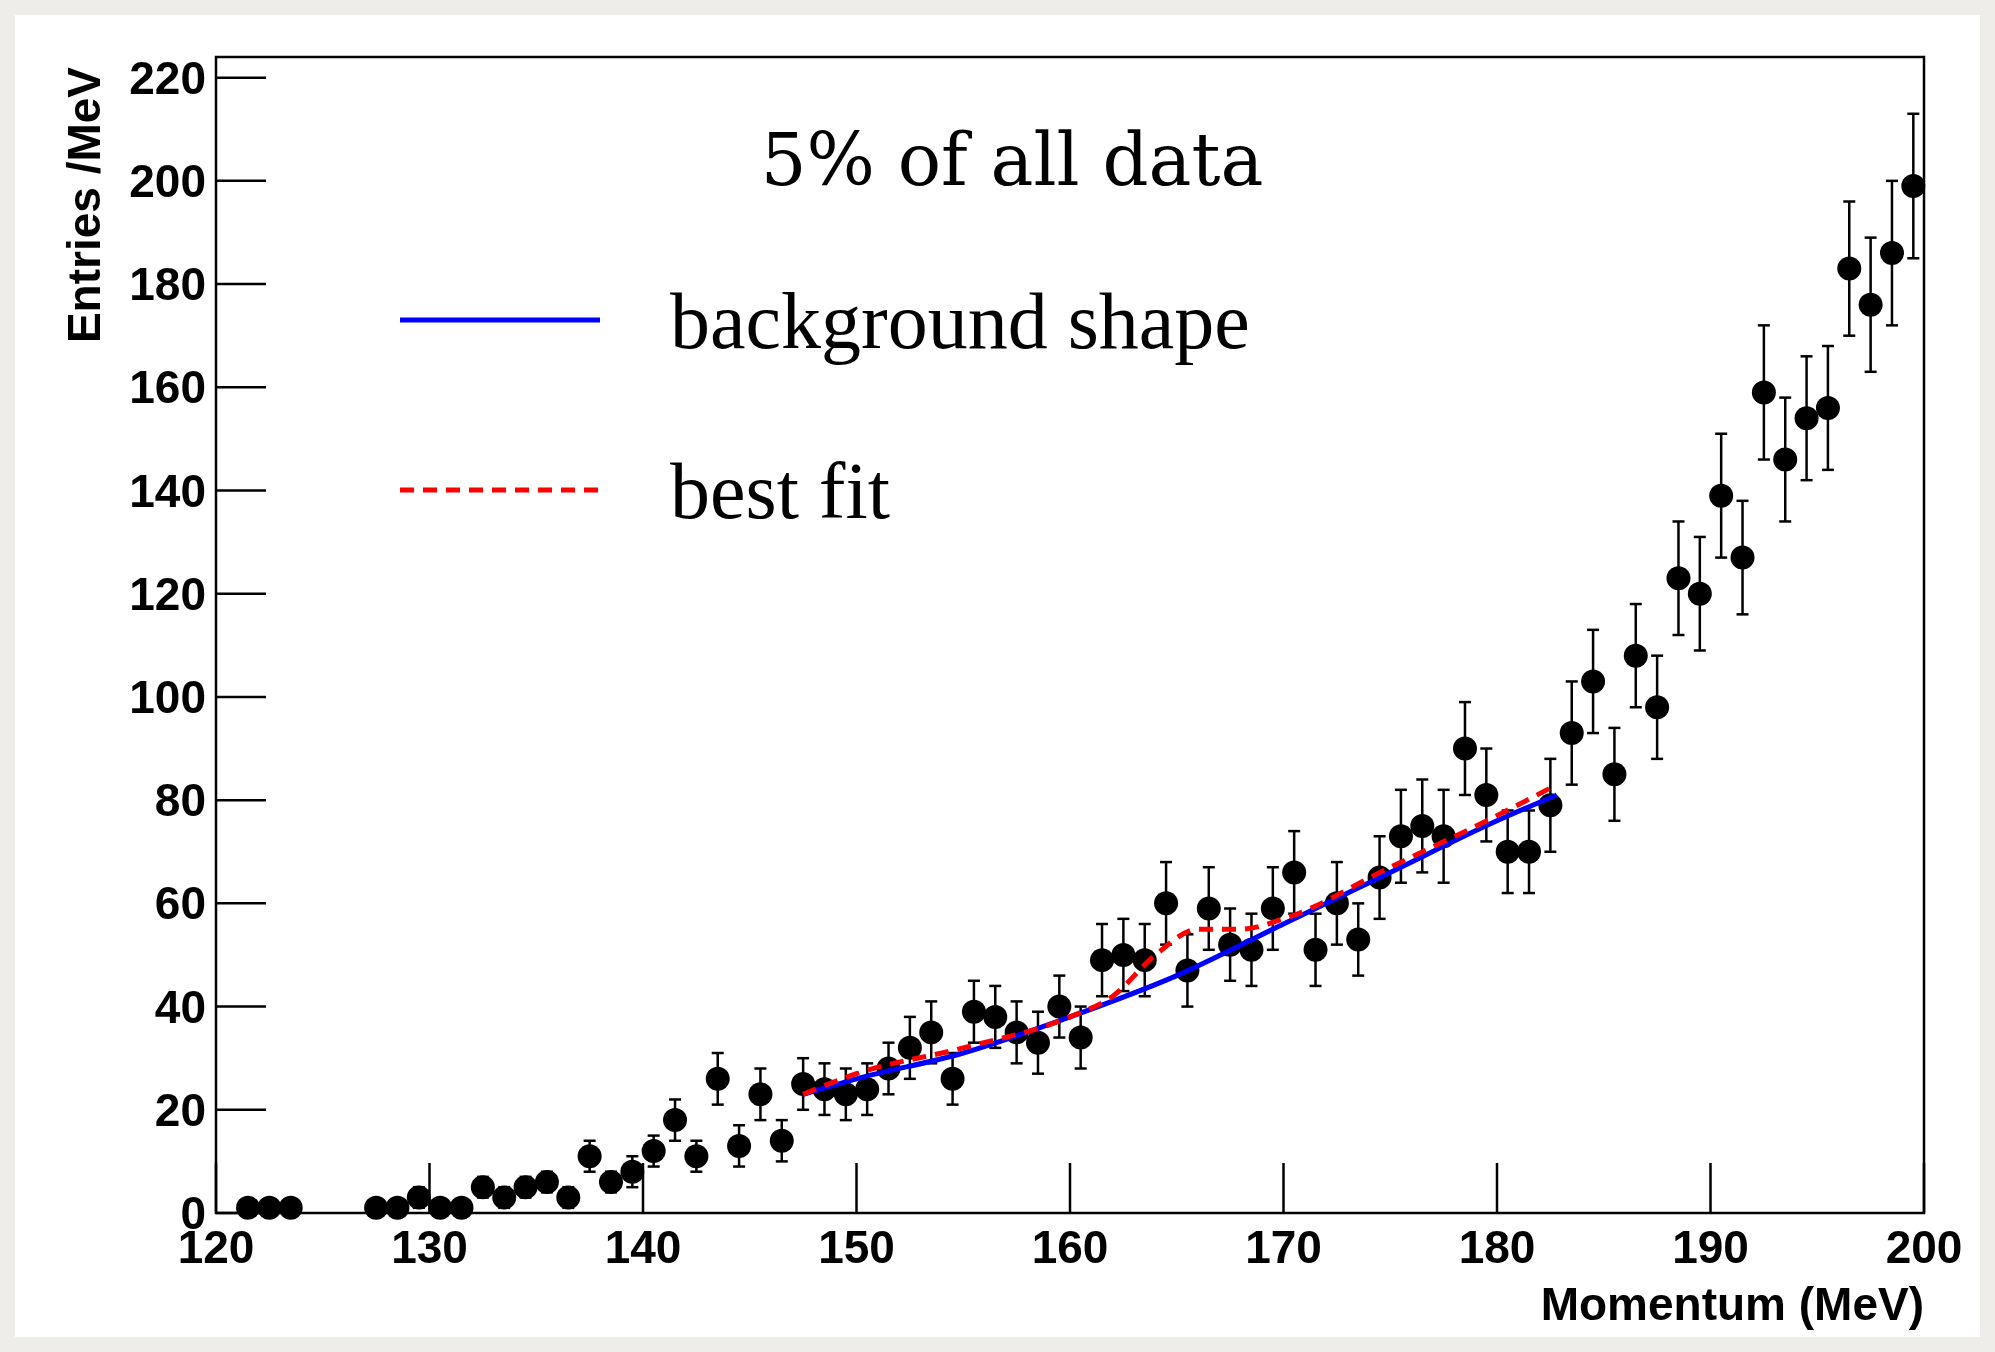 Image resolution: width=1995 pixels, height=1352 pixels. What do you see at coordinates (1283, 1247) in the screenshot?
I see `x-tick-label: 170` at bounding box center [1283, 1247].